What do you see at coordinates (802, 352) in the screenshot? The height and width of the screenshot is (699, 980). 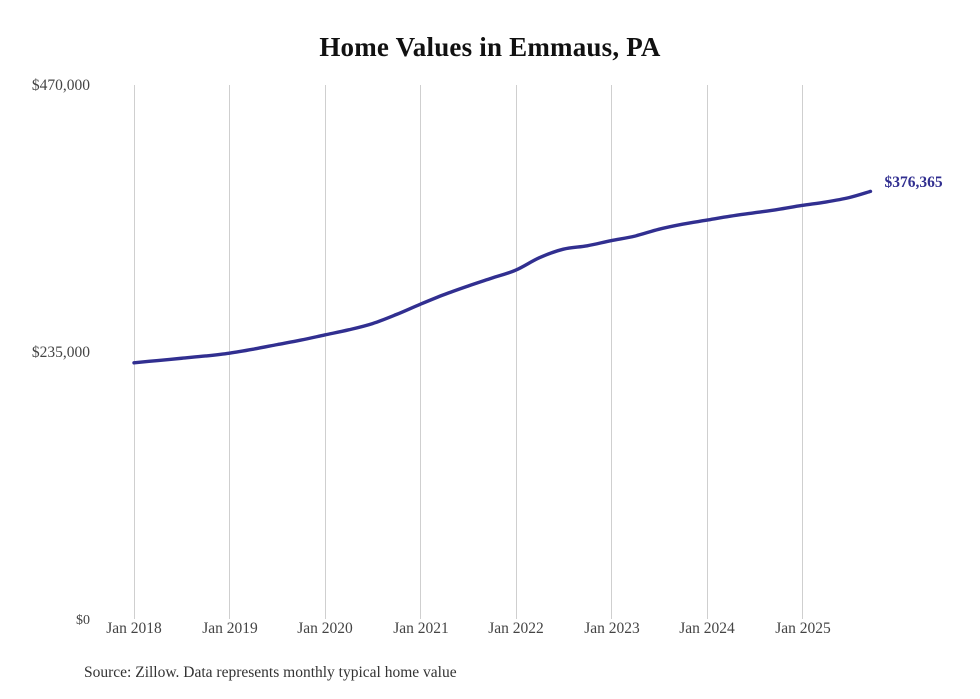 I see `gridline-jan-2025` at bounding box center [802, 352].